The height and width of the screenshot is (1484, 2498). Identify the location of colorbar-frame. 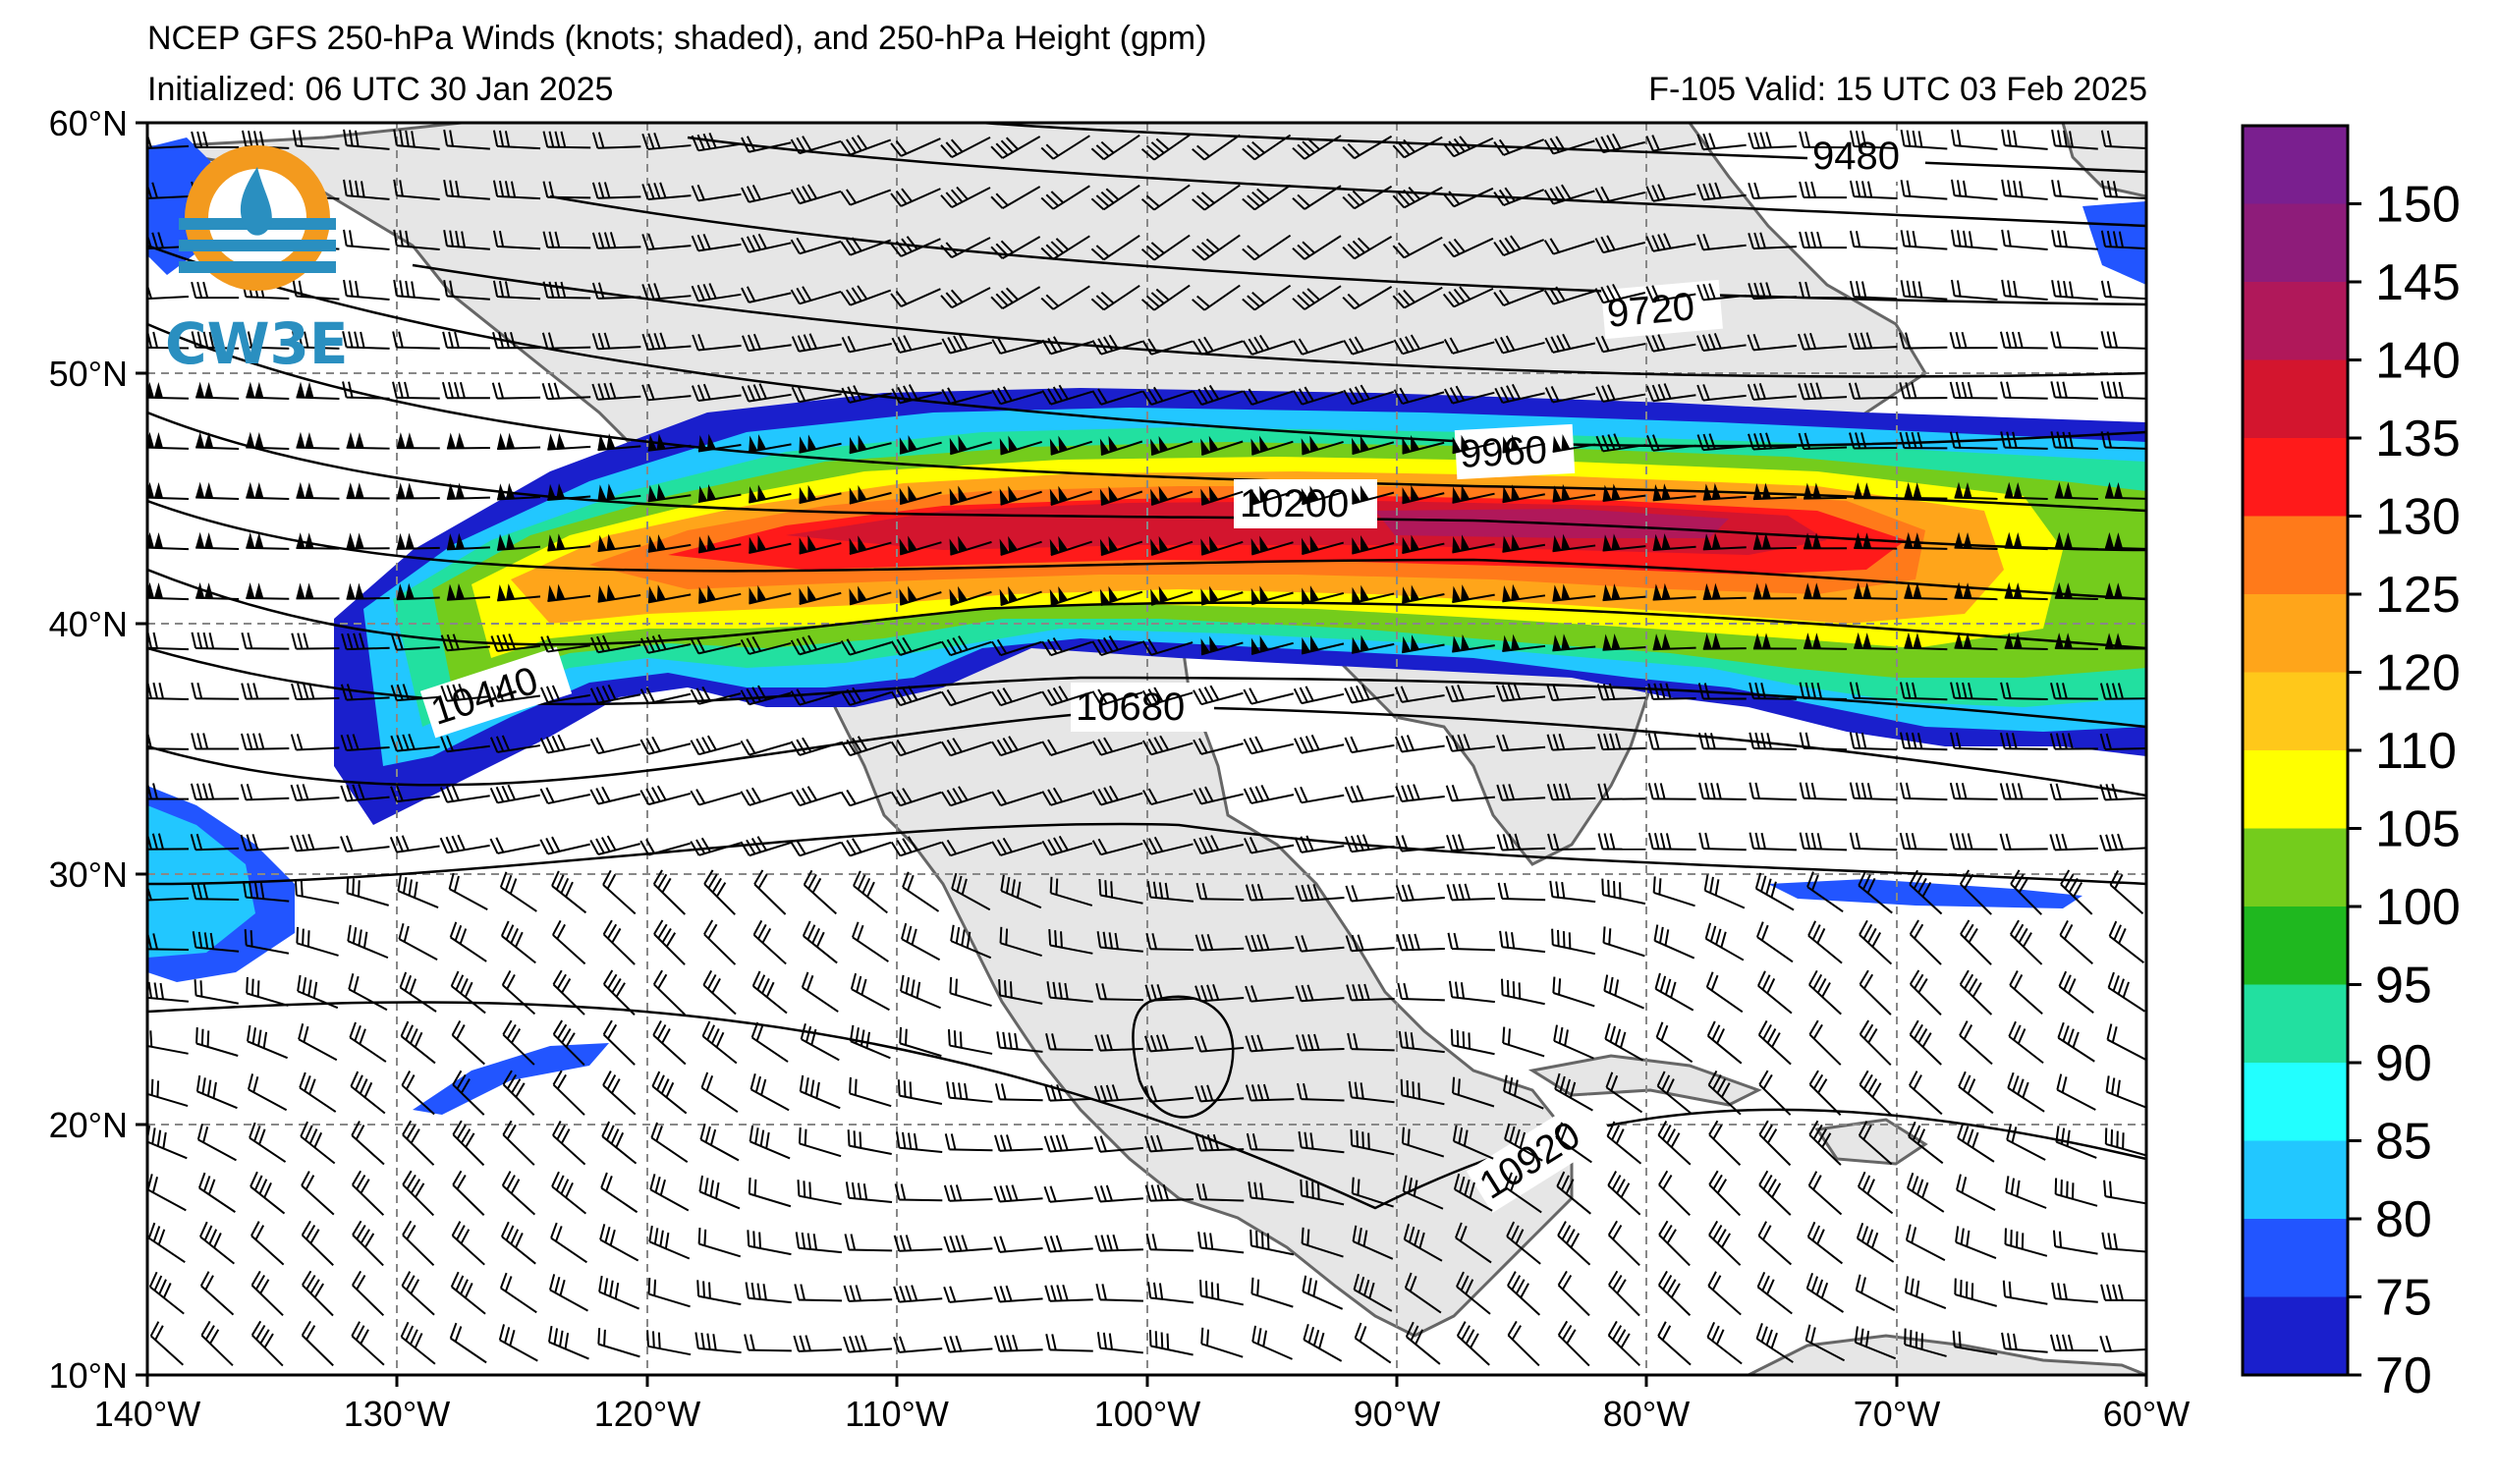
(2295, 750).